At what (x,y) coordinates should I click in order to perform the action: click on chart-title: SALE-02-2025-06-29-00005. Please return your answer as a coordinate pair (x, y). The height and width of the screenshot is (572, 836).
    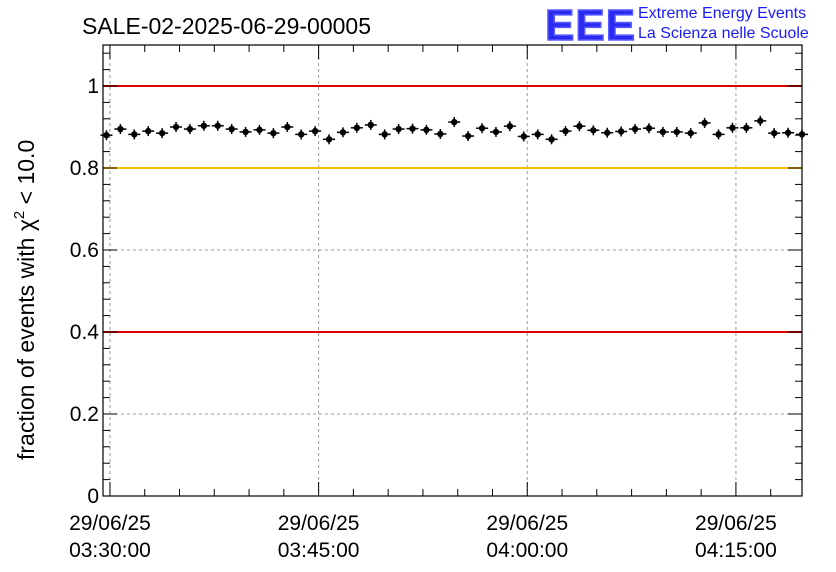
    Looking at the image, I should click on (226, 26).